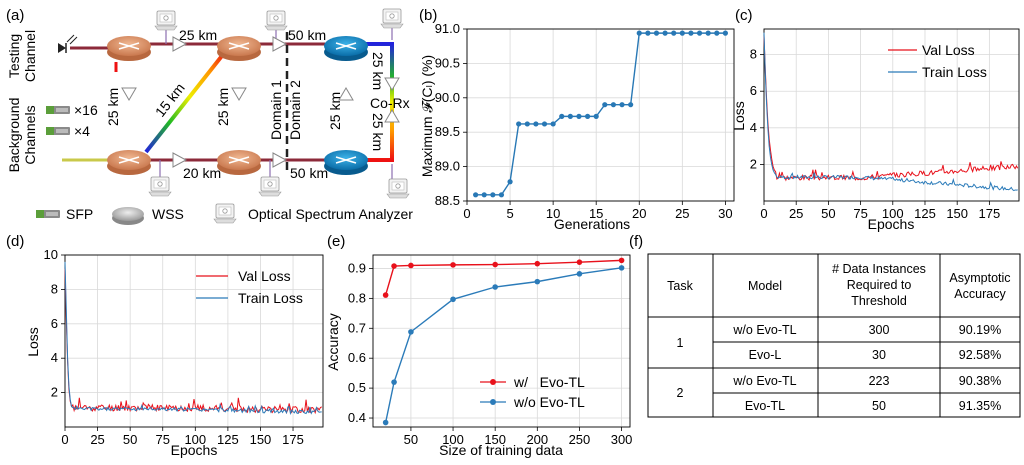  Describe the element at coordinates (980, 355) in the screenshot. I see `accuracy-cell: 92.58%` at that location.